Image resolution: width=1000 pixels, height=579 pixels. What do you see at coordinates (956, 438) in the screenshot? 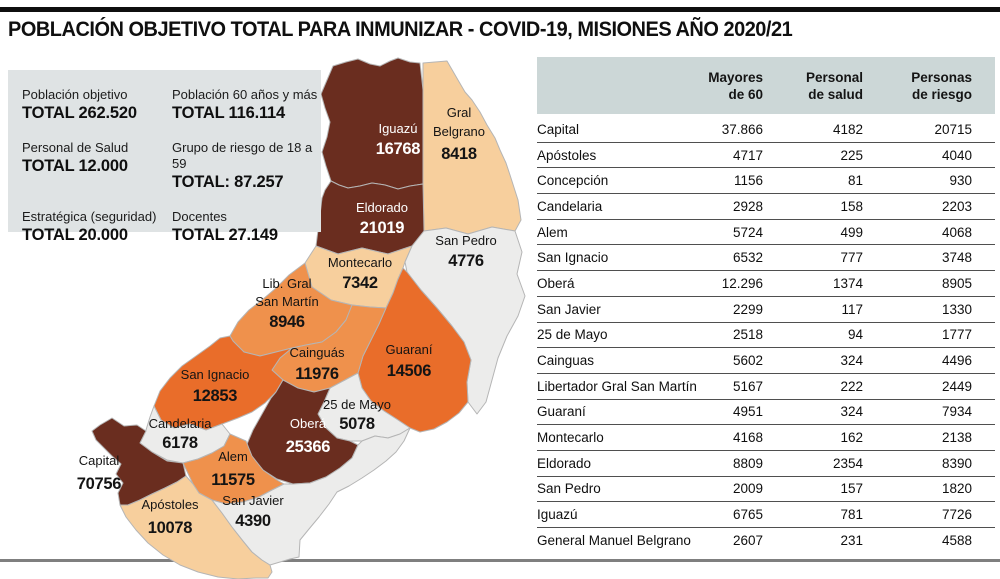
I see `row-riesgo: 2138` at bounding box center [956, 438].